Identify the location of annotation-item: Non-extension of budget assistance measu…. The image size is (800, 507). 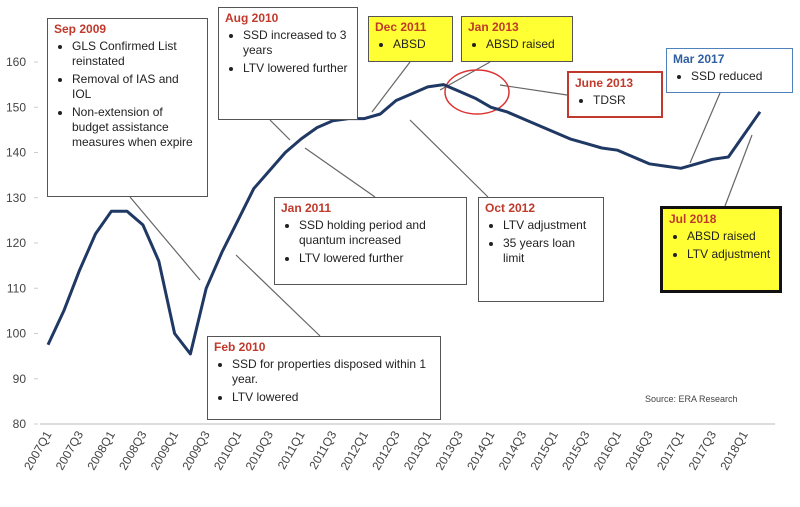
(136, 127).